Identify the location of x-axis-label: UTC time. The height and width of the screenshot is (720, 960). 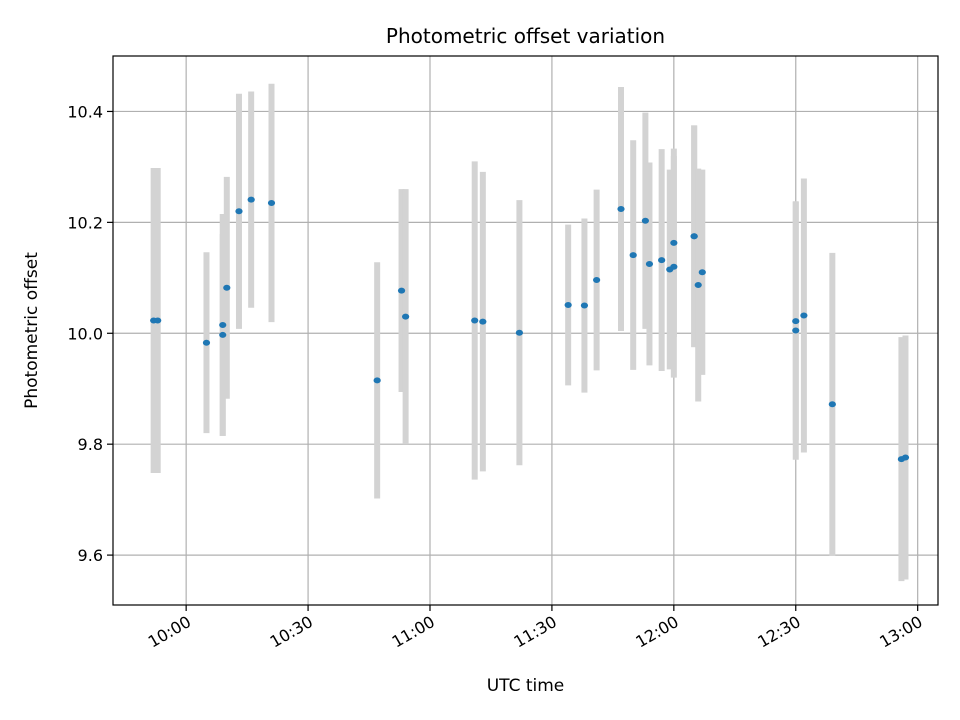
(526, 686).